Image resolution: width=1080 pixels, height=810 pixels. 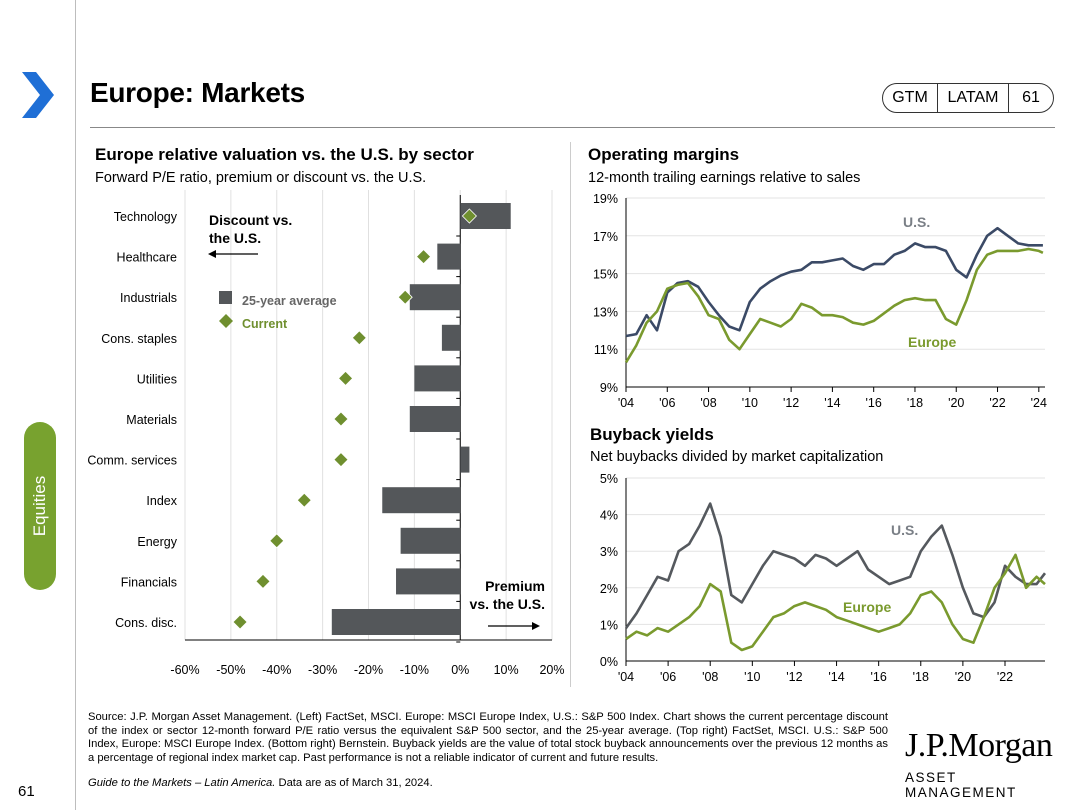 I want to click on premium-label-2: vs. the U.S., so click(x=507, y=604).